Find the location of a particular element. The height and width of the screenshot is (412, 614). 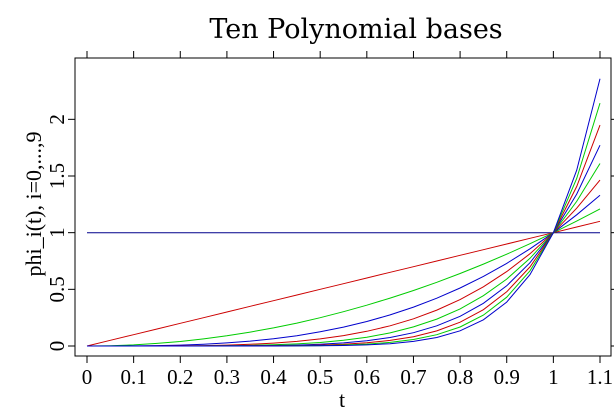

x-tick-label: 1 is located at coordinates (553, 377).